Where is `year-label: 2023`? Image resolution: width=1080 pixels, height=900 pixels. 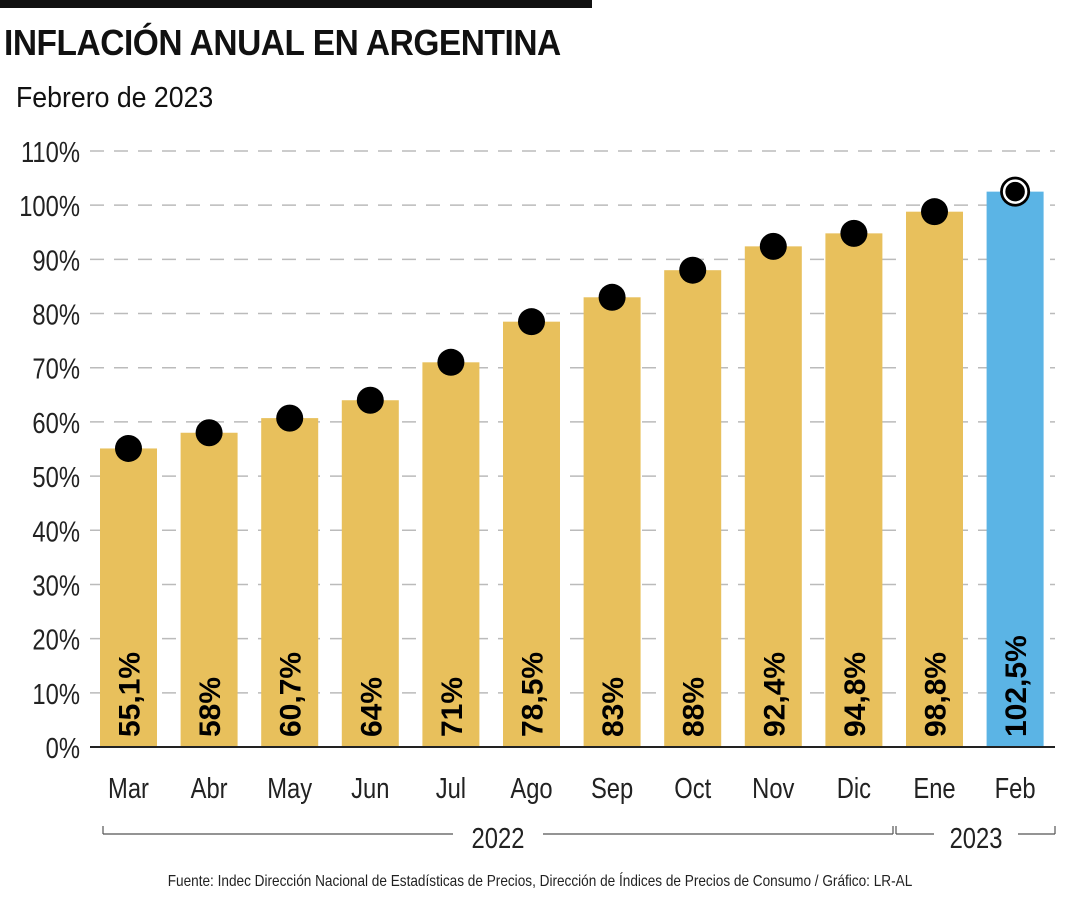 year-label: 2023 is located at coordinates (976, 838).